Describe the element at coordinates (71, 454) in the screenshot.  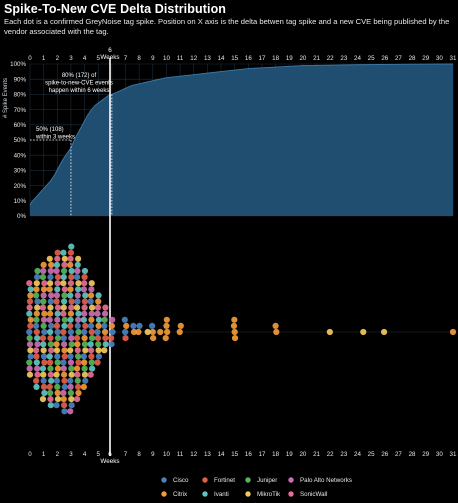
I see `scatter-x-tick-3: 3` at that location.